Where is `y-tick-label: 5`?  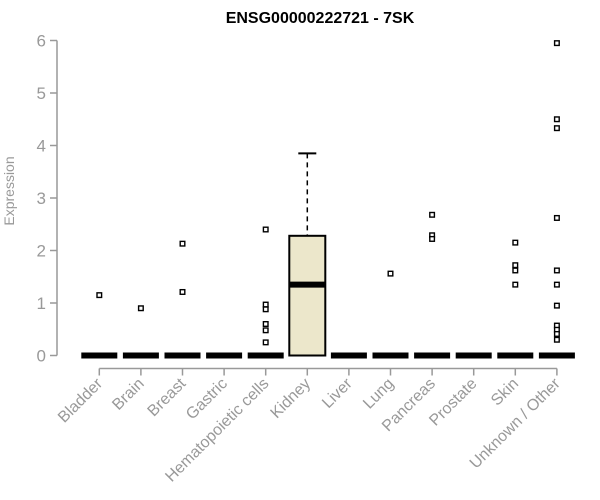 y-tick-label: 5 is located at coordinates (41, 93).